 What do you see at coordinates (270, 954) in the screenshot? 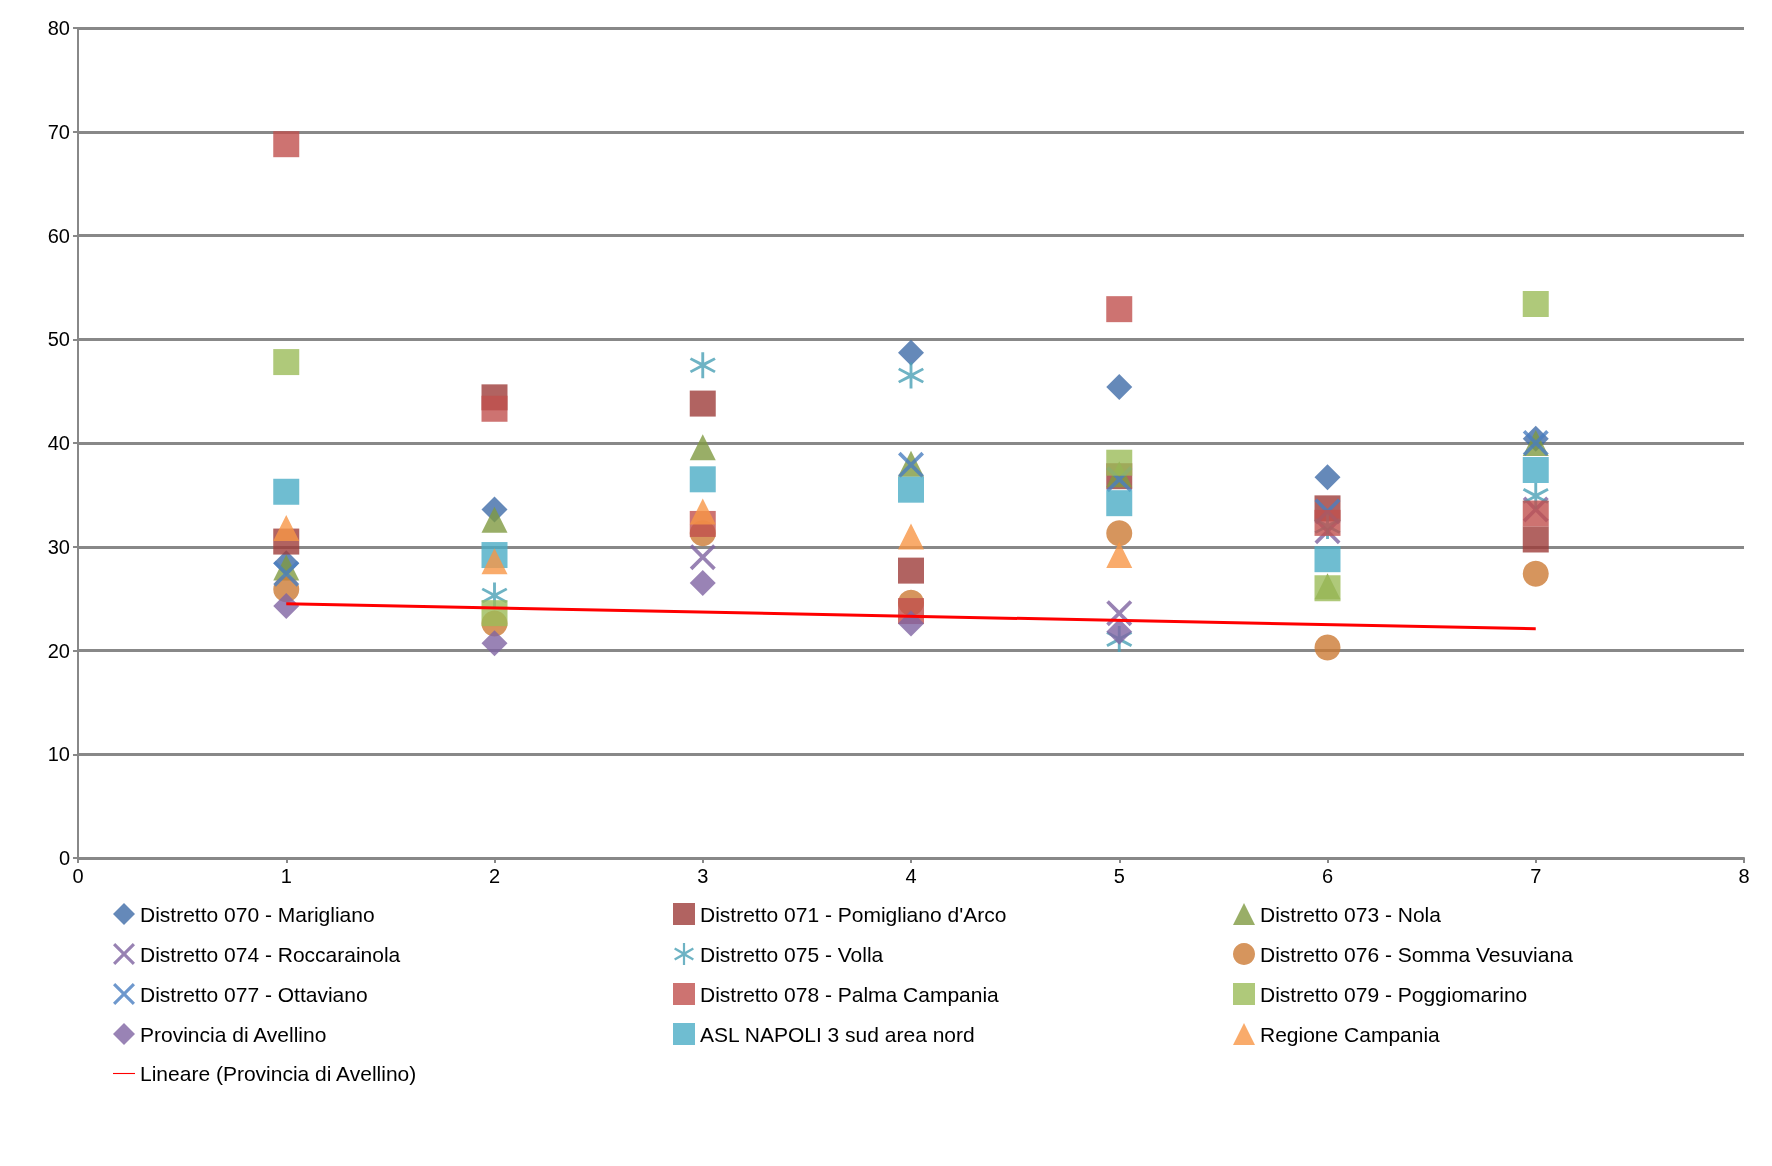
I see `legend-label: Distretto 074 - Roccarainola` at bounding box center [270, 954].